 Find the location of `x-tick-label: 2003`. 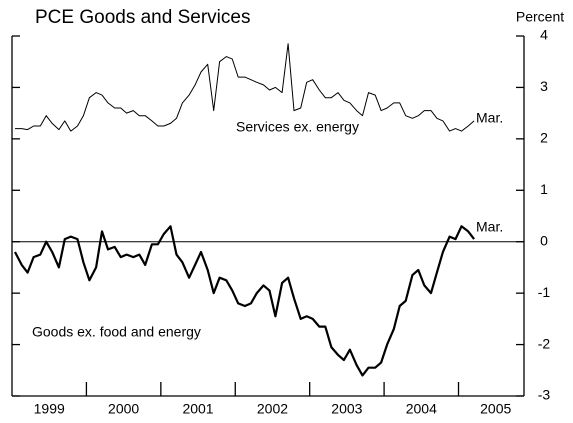

x-tick-label: 2003 is located at coordinates (346, 409).